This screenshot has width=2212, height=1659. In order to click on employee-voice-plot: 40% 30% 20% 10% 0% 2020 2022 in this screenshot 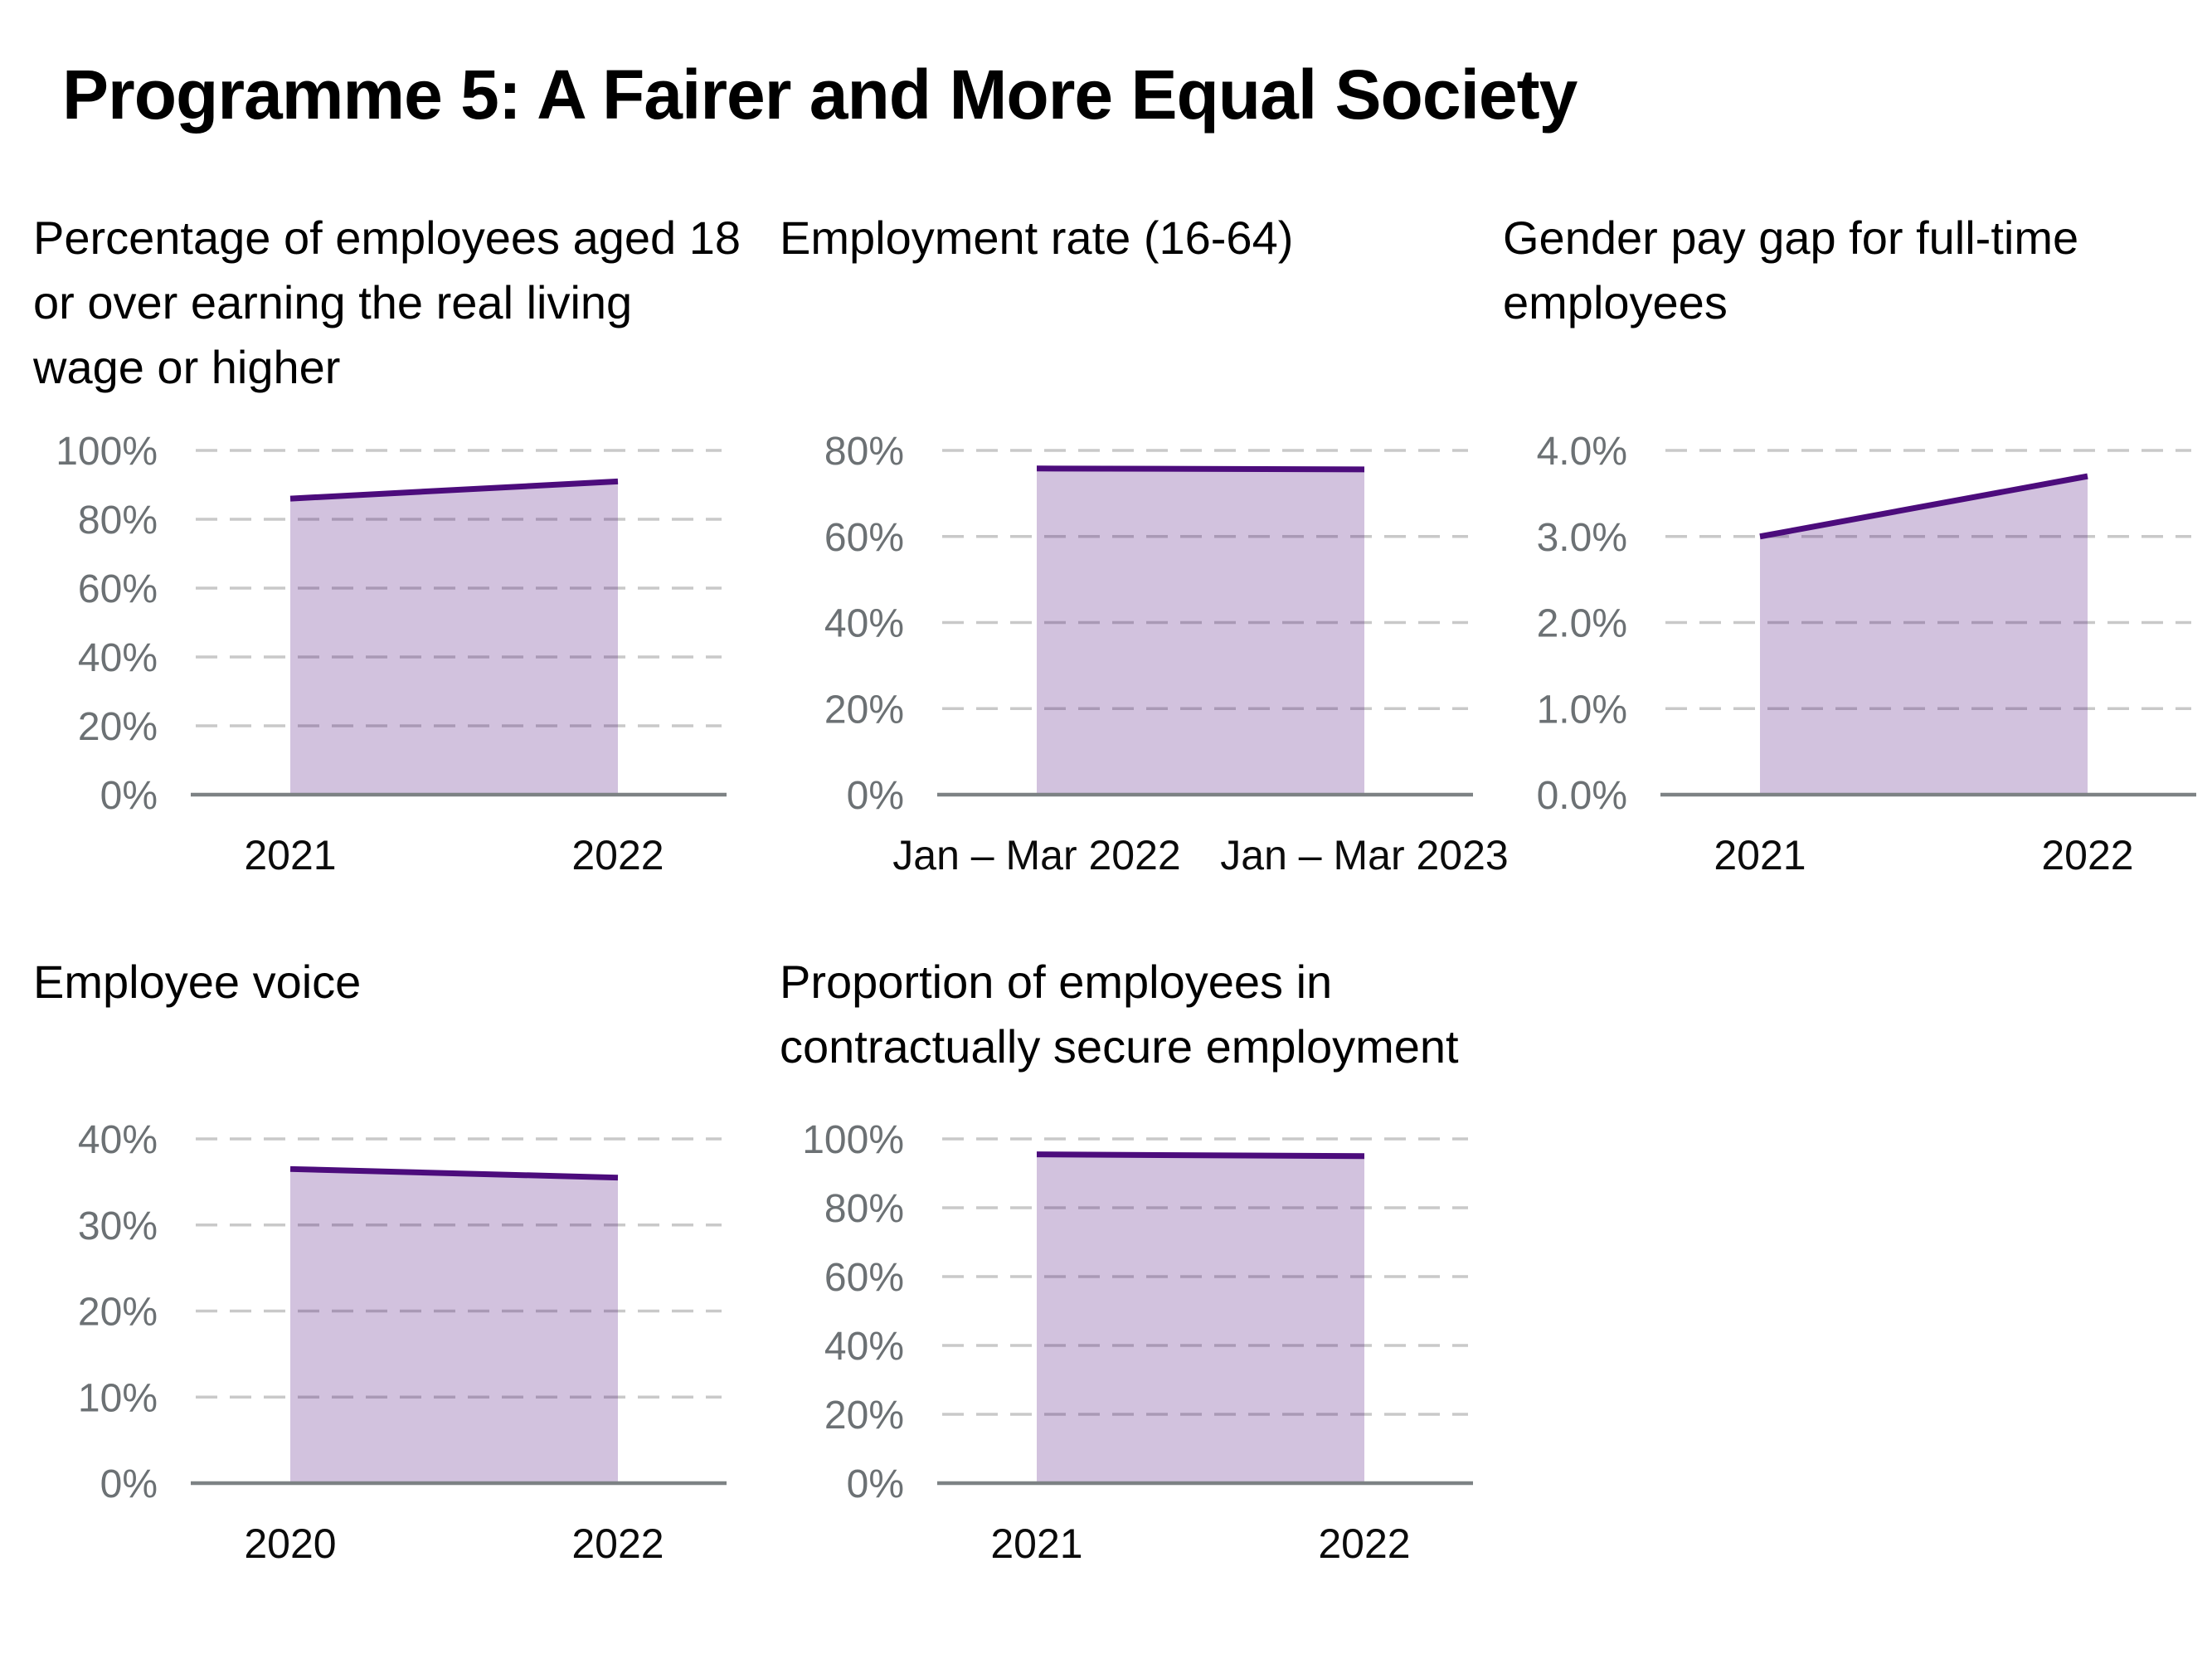, I will do `click(402, 1342)`.